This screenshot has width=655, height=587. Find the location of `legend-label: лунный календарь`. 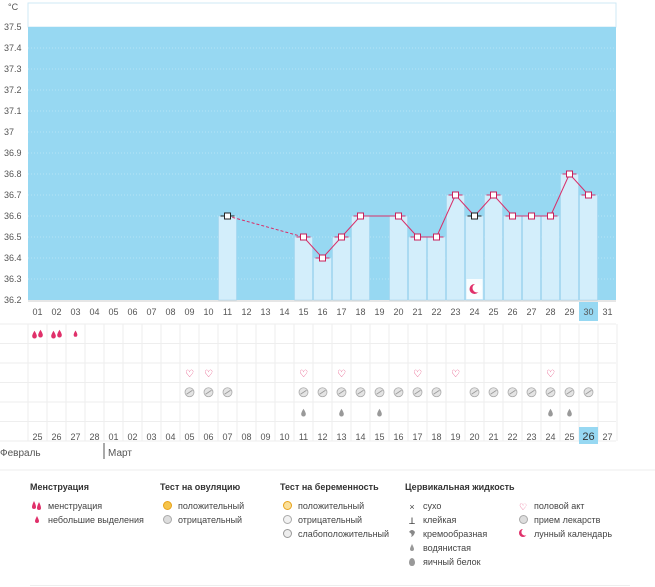

legend-label: лунный календарь is located at coordinates (573, 534).